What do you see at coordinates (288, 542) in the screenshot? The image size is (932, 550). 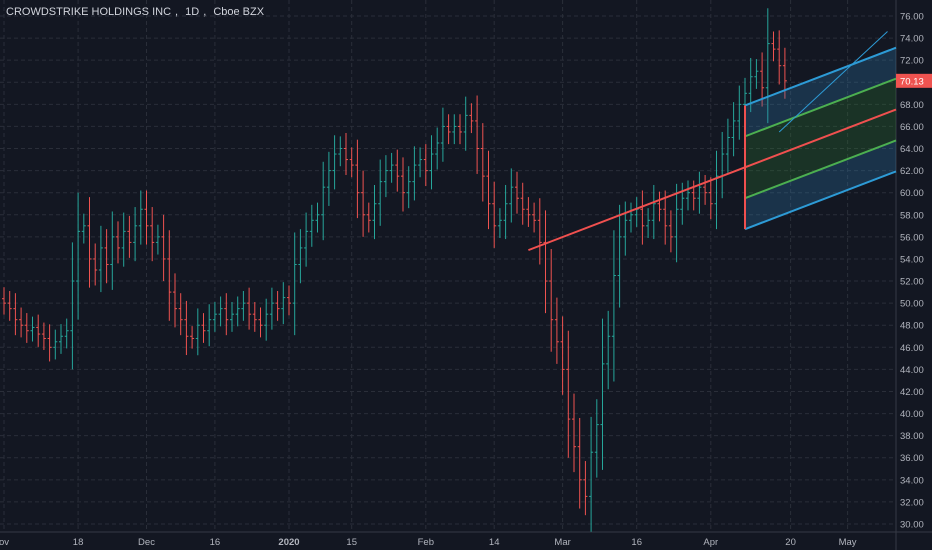 I see `time-tick-label: 2020` at bounding box center [288, 542].